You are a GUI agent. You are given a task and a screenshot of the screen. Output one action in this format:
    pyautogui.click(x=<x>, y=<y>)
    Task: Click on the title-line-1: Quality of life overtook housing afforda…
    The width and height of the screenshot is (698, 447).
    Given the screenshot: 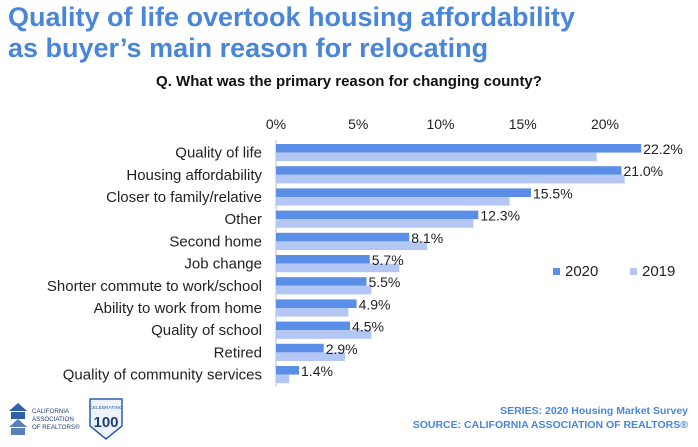 What is the action you would take?
    pyautogui.click(x=292, y=17)
    